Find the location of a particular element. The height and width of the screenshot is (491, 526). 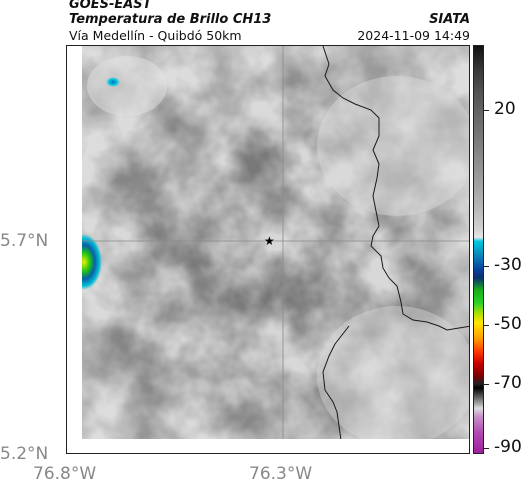

region-subtitle: Vía Medellín - Quibdó 50km is located at coordinates (155, 35).